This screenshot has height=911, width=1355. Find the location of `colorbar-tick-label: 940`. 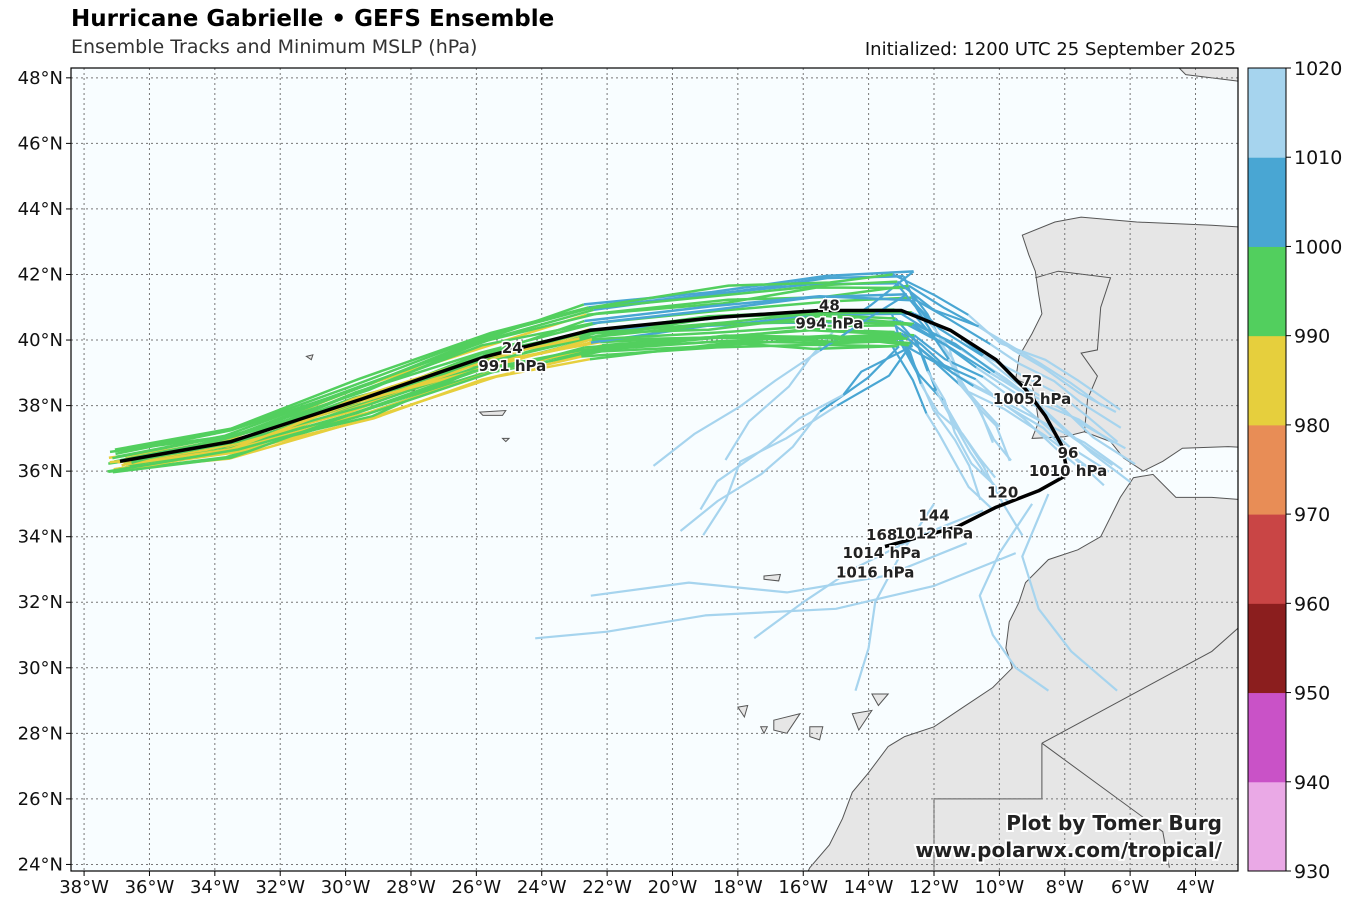

colorbar-tick-label: 940 is located at coordinates (1312, 783).